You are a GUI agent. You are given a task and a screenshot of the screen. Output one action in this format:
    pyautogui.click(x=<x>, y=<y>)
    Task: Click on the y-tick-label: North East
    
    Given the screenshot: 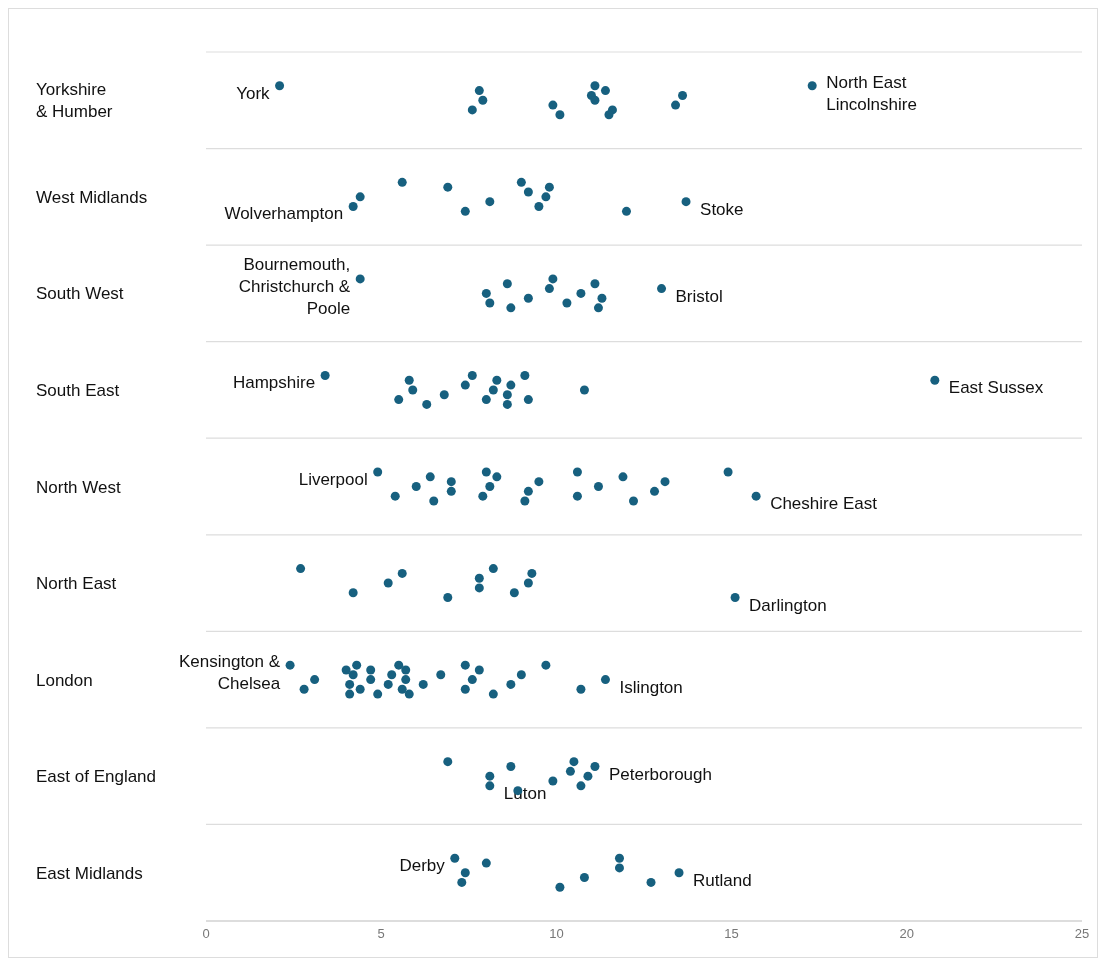 What is the action you would take?
    pyautogui.click(x=76, y=584)
    